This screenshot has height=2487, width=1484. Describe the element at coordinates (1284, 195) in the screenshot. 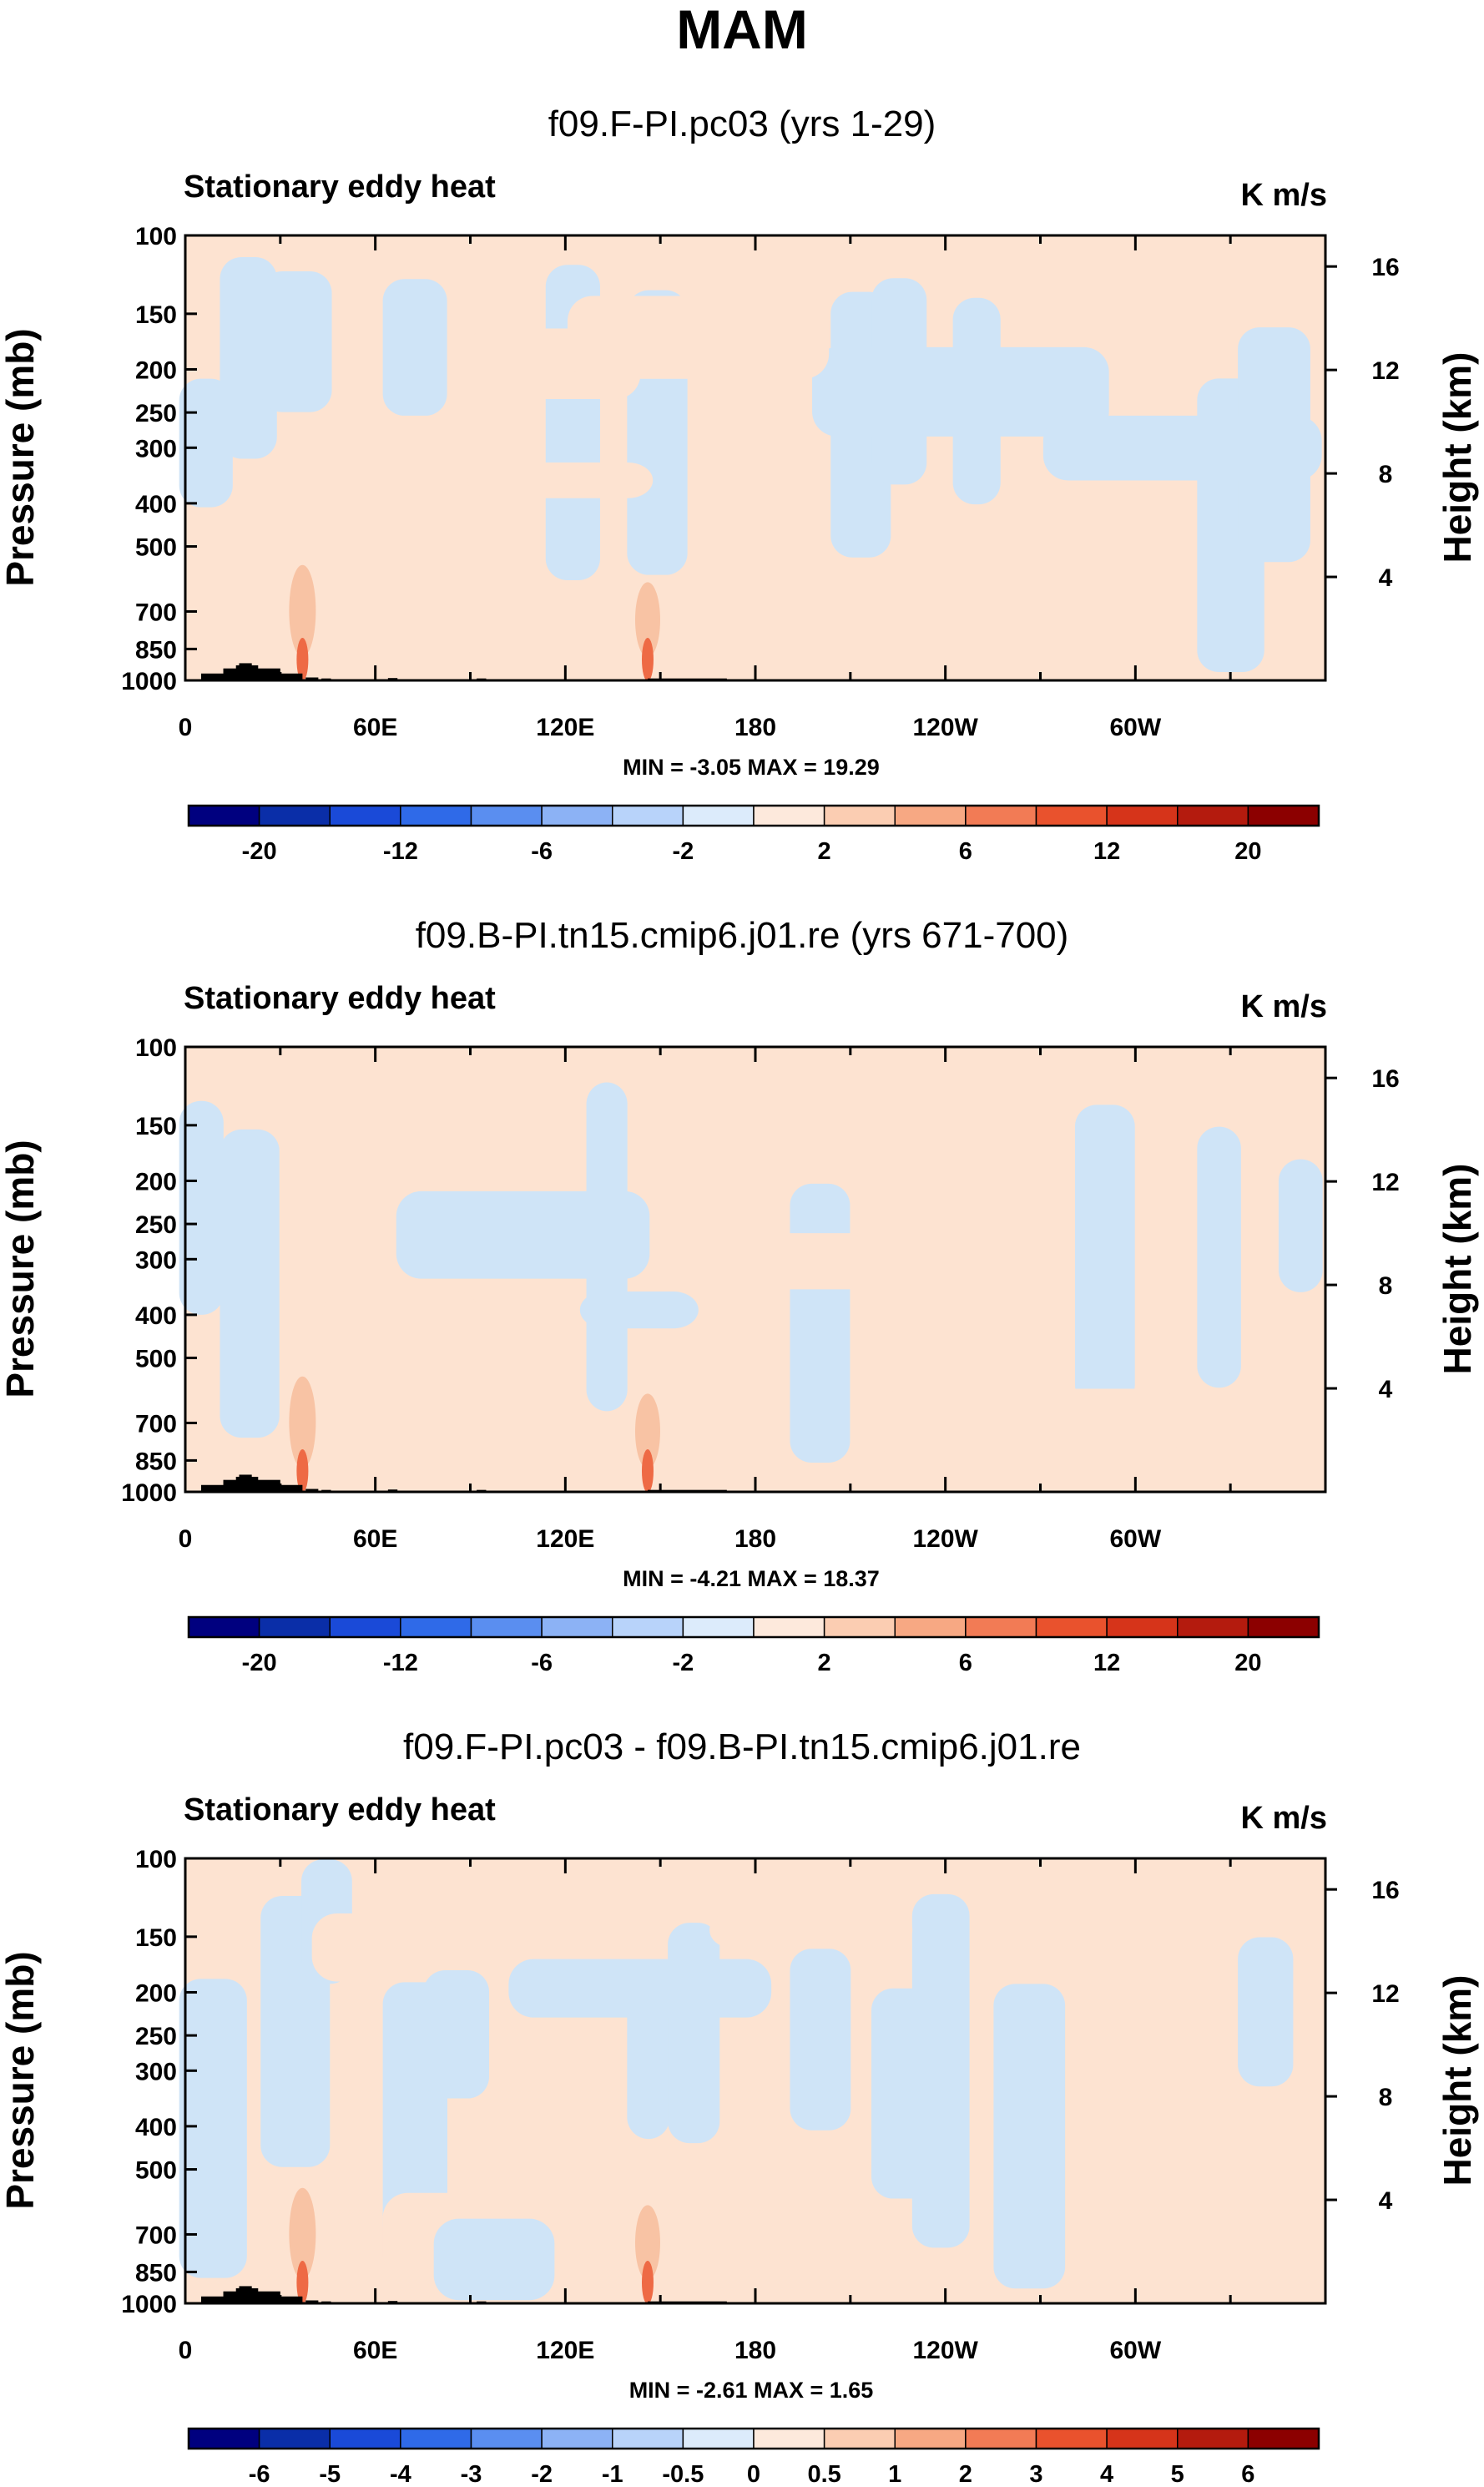

I see `right-string: K m/s` at that location.